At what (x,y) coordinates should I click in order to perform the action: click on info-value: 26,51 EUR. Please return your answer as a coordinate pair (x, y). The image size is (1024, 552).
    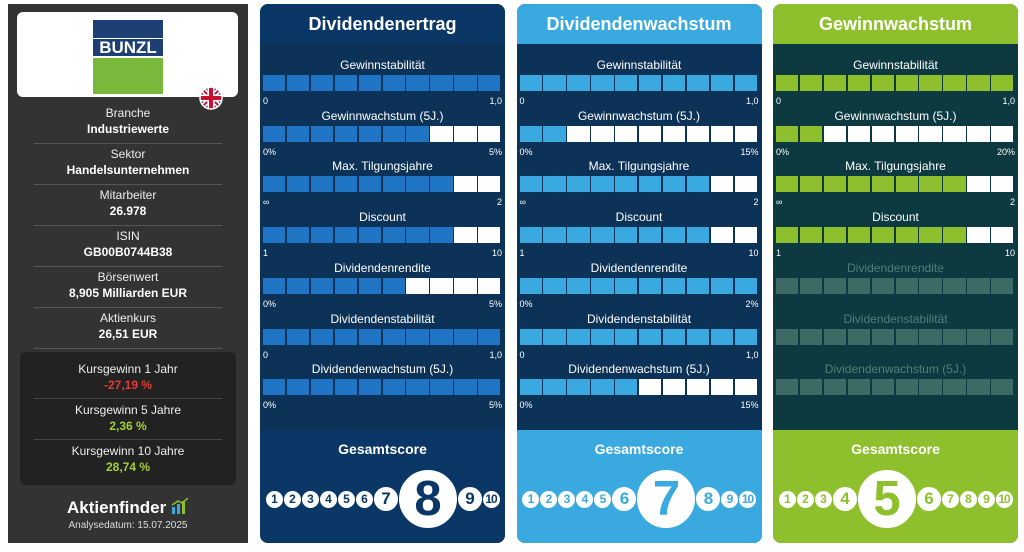
    Looking at the image, I should click on (128, 334).